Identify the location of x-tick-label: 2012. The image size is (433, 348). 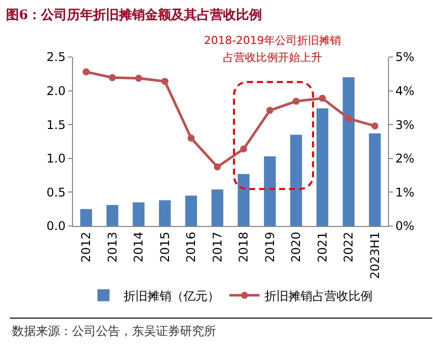
(86, 247).